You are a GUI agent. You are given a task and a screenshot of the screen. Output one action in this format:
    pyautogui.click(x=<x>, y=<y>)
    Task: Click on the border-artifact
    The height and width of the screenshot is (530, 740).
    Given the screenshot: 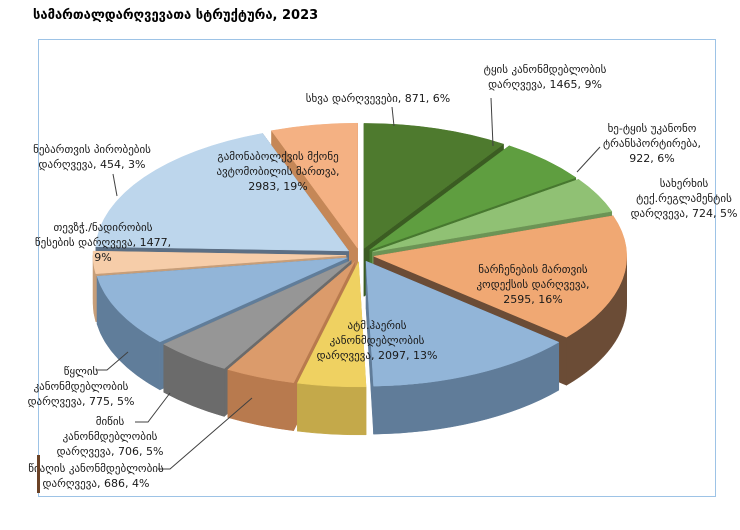 What is the action you would take?
    pyautogui.click(x=38, y=474)
    